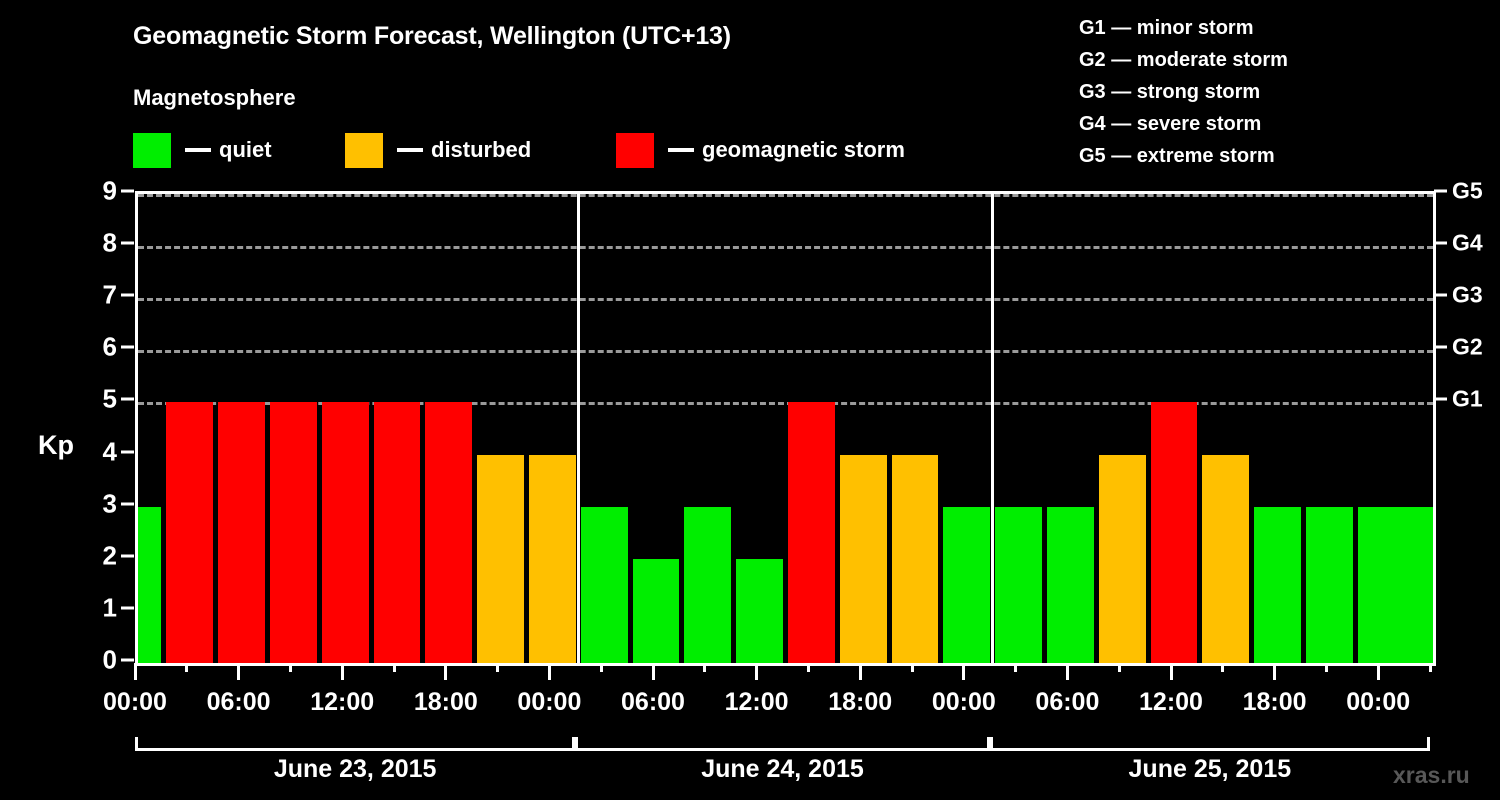 This screenshot has width=1500, height=800. What do you see at coordinates (364, 150) in the screenshot?
I see `legend-swatch-disturbed` at bounding box center [364, 150].